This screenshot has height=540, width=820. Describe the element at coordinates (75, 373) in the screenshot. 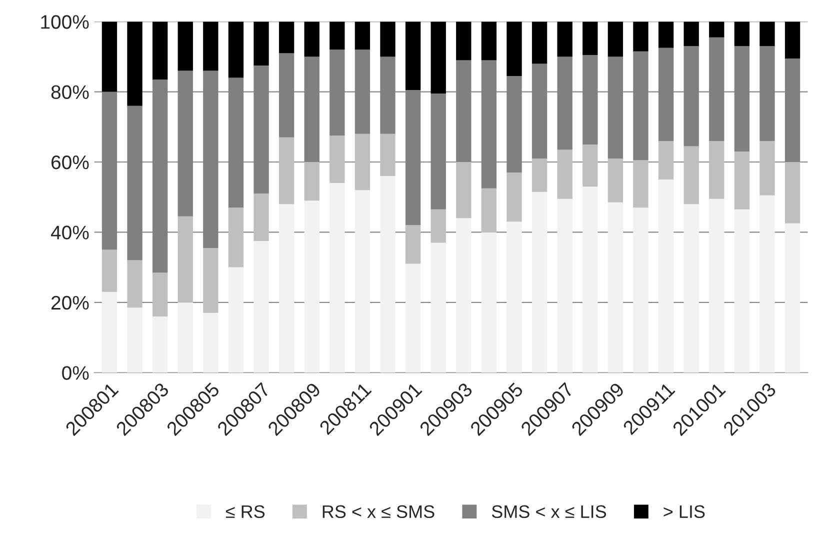

I see `y-tick-label: 0%` at that location.